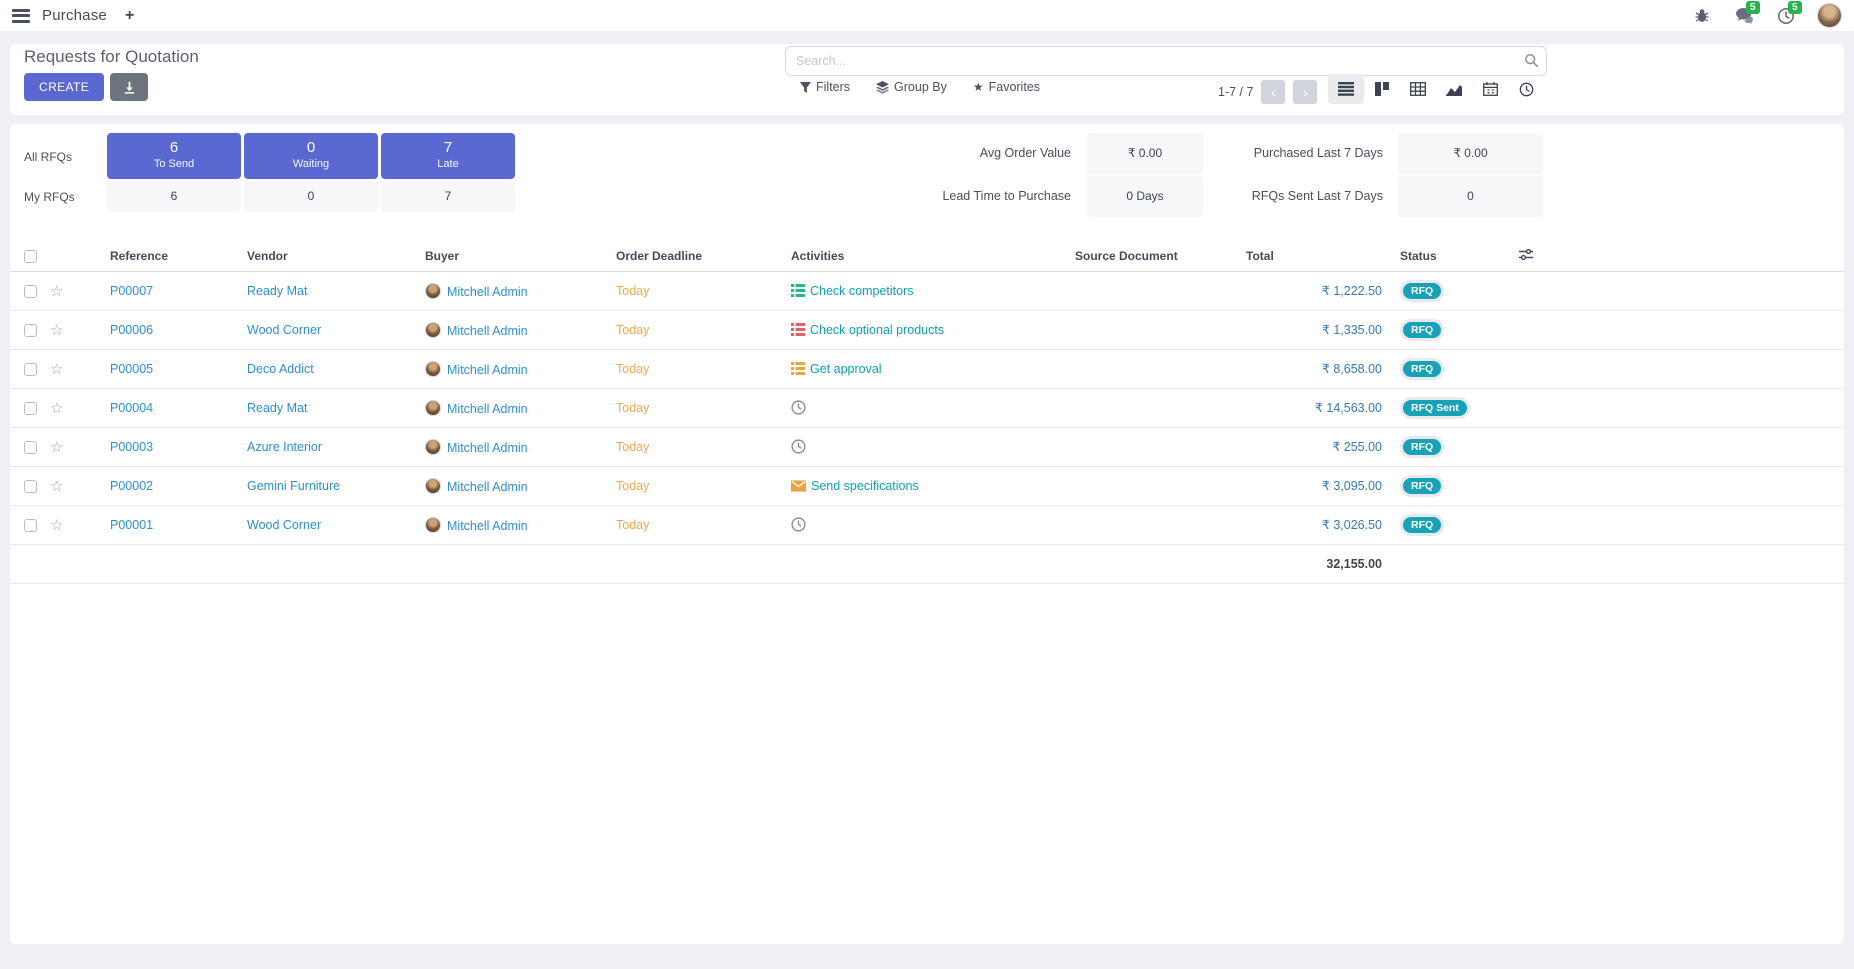 This screenshot has width=1854, height=969. Describe the element at coordinates (1526, 254) in the screenshot. I see `optional-columns-icon` at that location.